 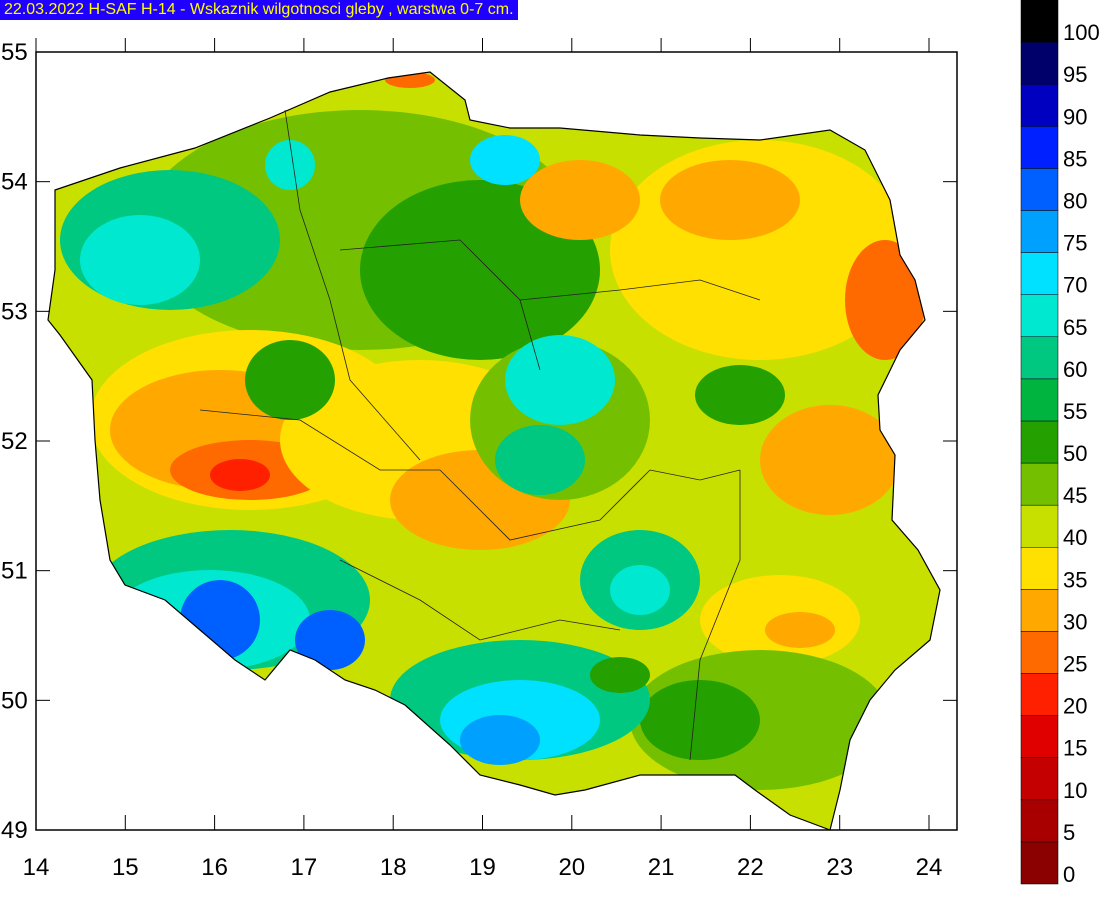 I want to click on legend-label: 5, so click(x=1069, y=832).